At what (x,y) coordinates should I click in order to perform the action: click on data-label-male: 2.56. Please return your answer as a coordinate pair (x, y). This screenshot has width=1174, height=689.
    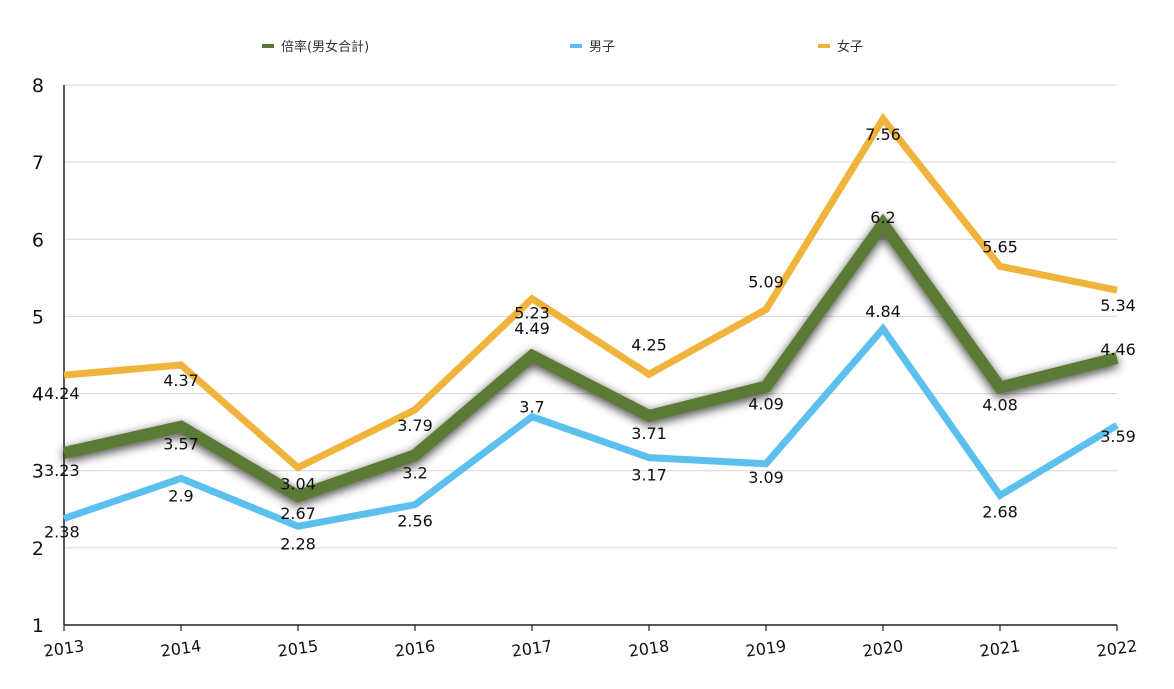
    Looking at the image, I should click on (415, 521).